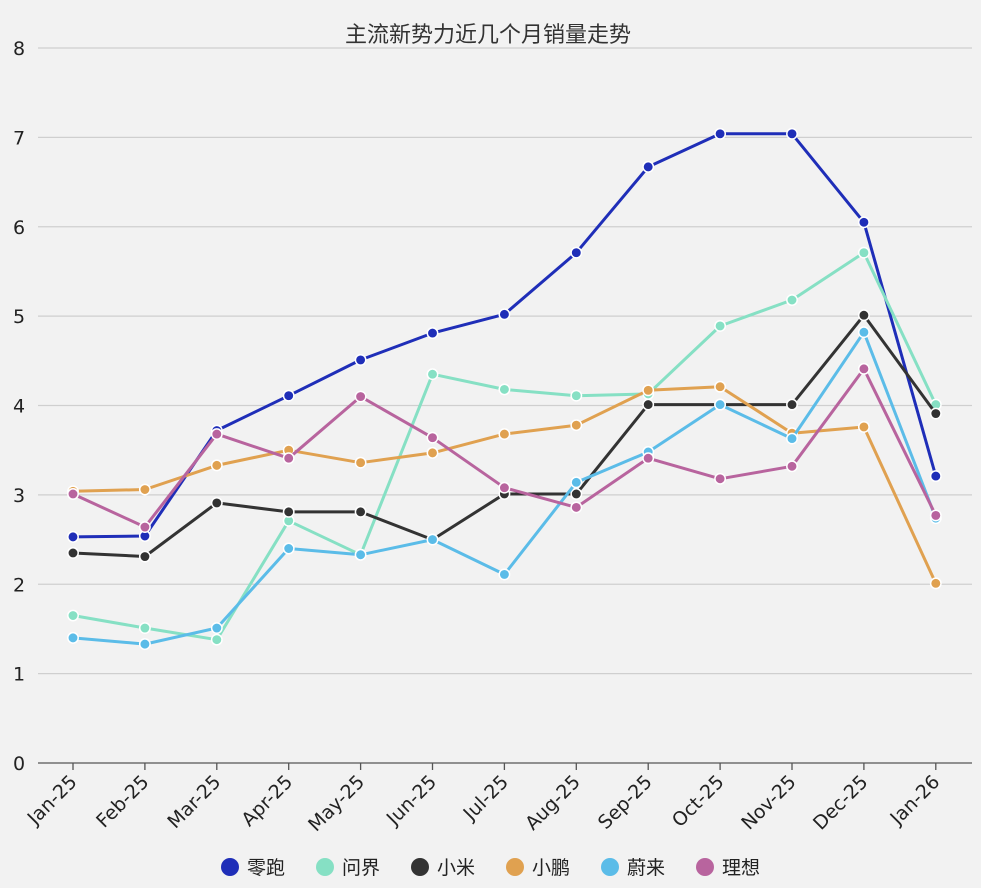 This screenshot has width=981, height=888. I want to click on x-tick-label: Sep-25, so click(625, 802).